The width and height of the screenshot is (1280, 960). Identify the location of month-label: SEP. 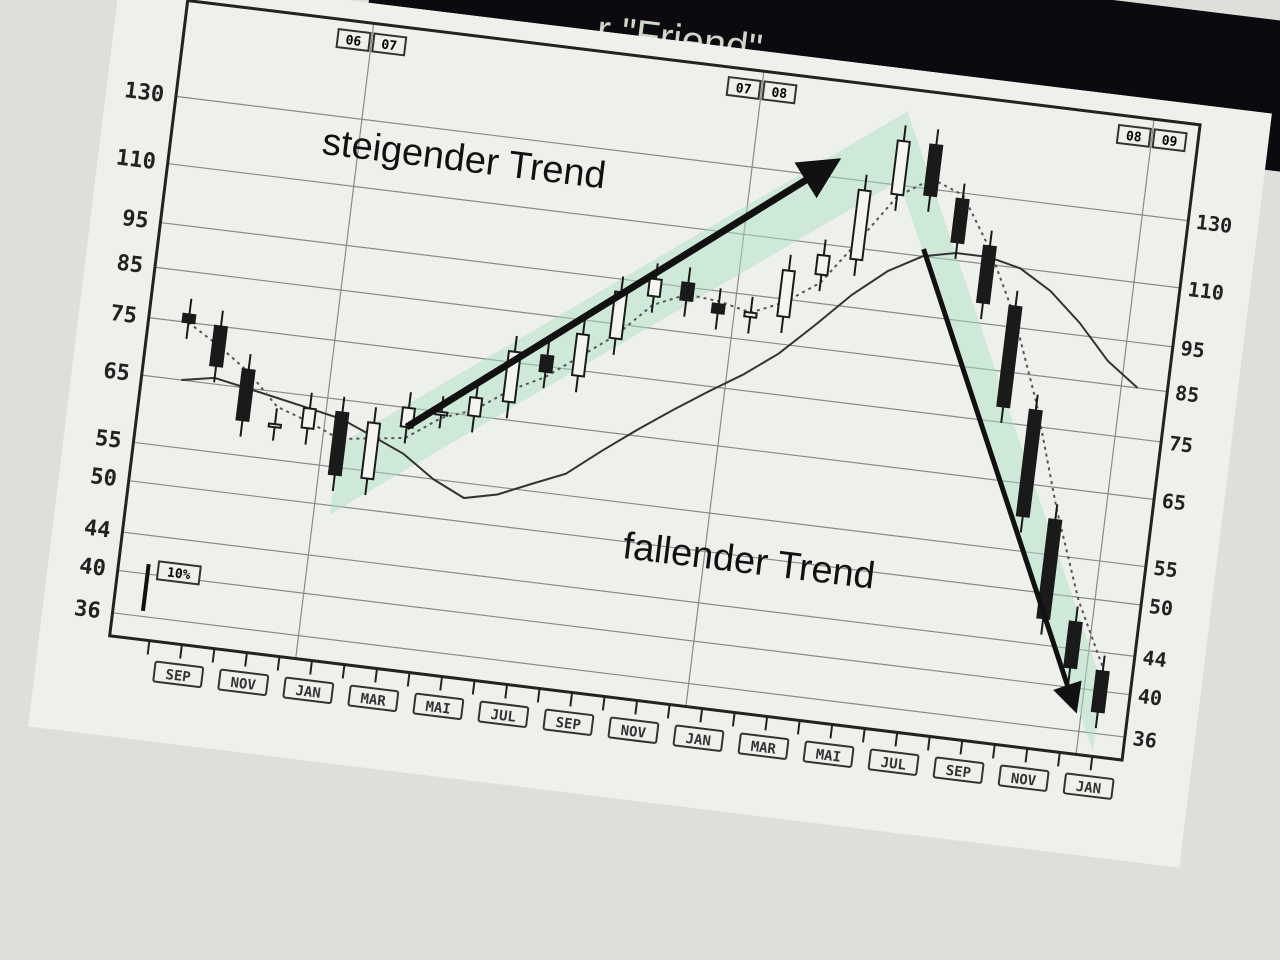
(177, 676).